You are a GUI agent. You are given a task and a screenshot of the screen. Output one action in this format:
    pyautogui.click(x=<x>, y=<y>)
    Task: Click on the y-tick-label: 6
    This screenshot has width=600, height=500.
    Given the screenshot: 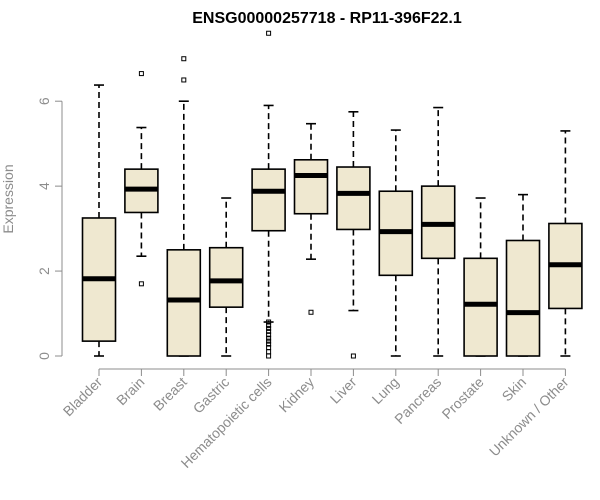 What is the action you would take?
    pyautogui.click(x=44, y=101)
    